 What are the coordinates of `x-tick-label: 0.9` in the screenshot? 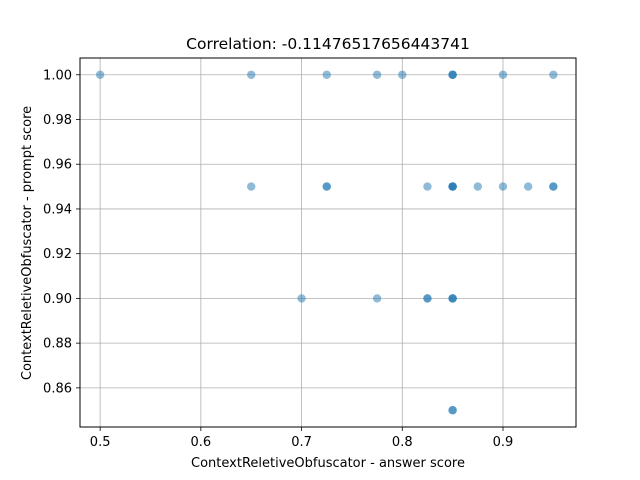 It's located at (503, 442).